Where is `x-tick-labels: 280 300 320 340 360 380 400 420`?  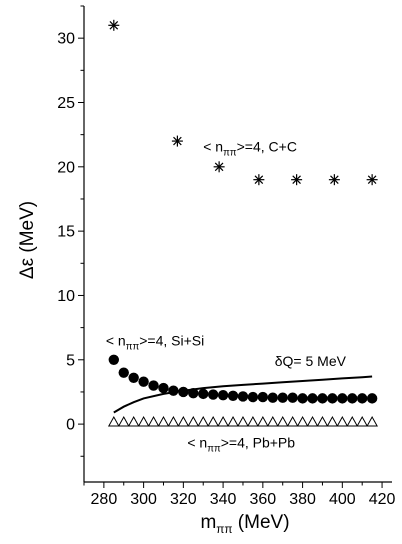 x-tick-labels: 280 300 320 340 360 380 400 420 is located at coordinates (243, 499).